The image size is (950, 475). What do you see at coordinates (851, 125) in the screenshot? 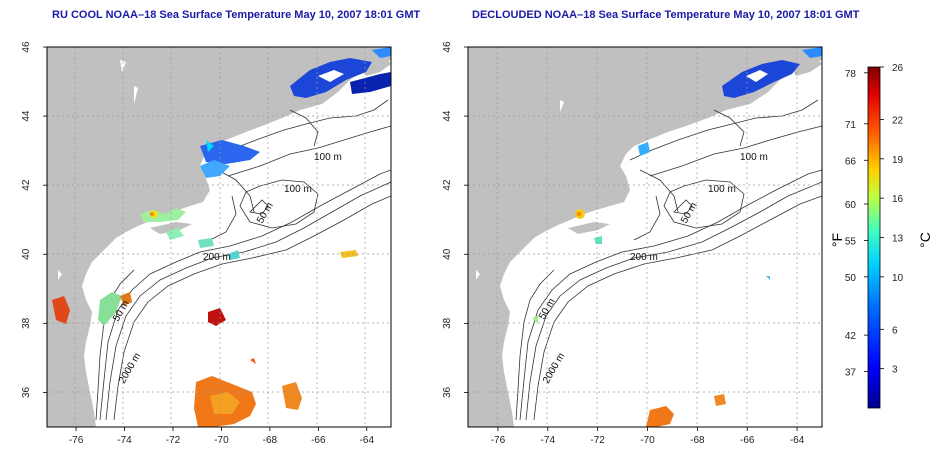
I see `fahrenheit-tick-label: 71` at bounding box center [851, 125].